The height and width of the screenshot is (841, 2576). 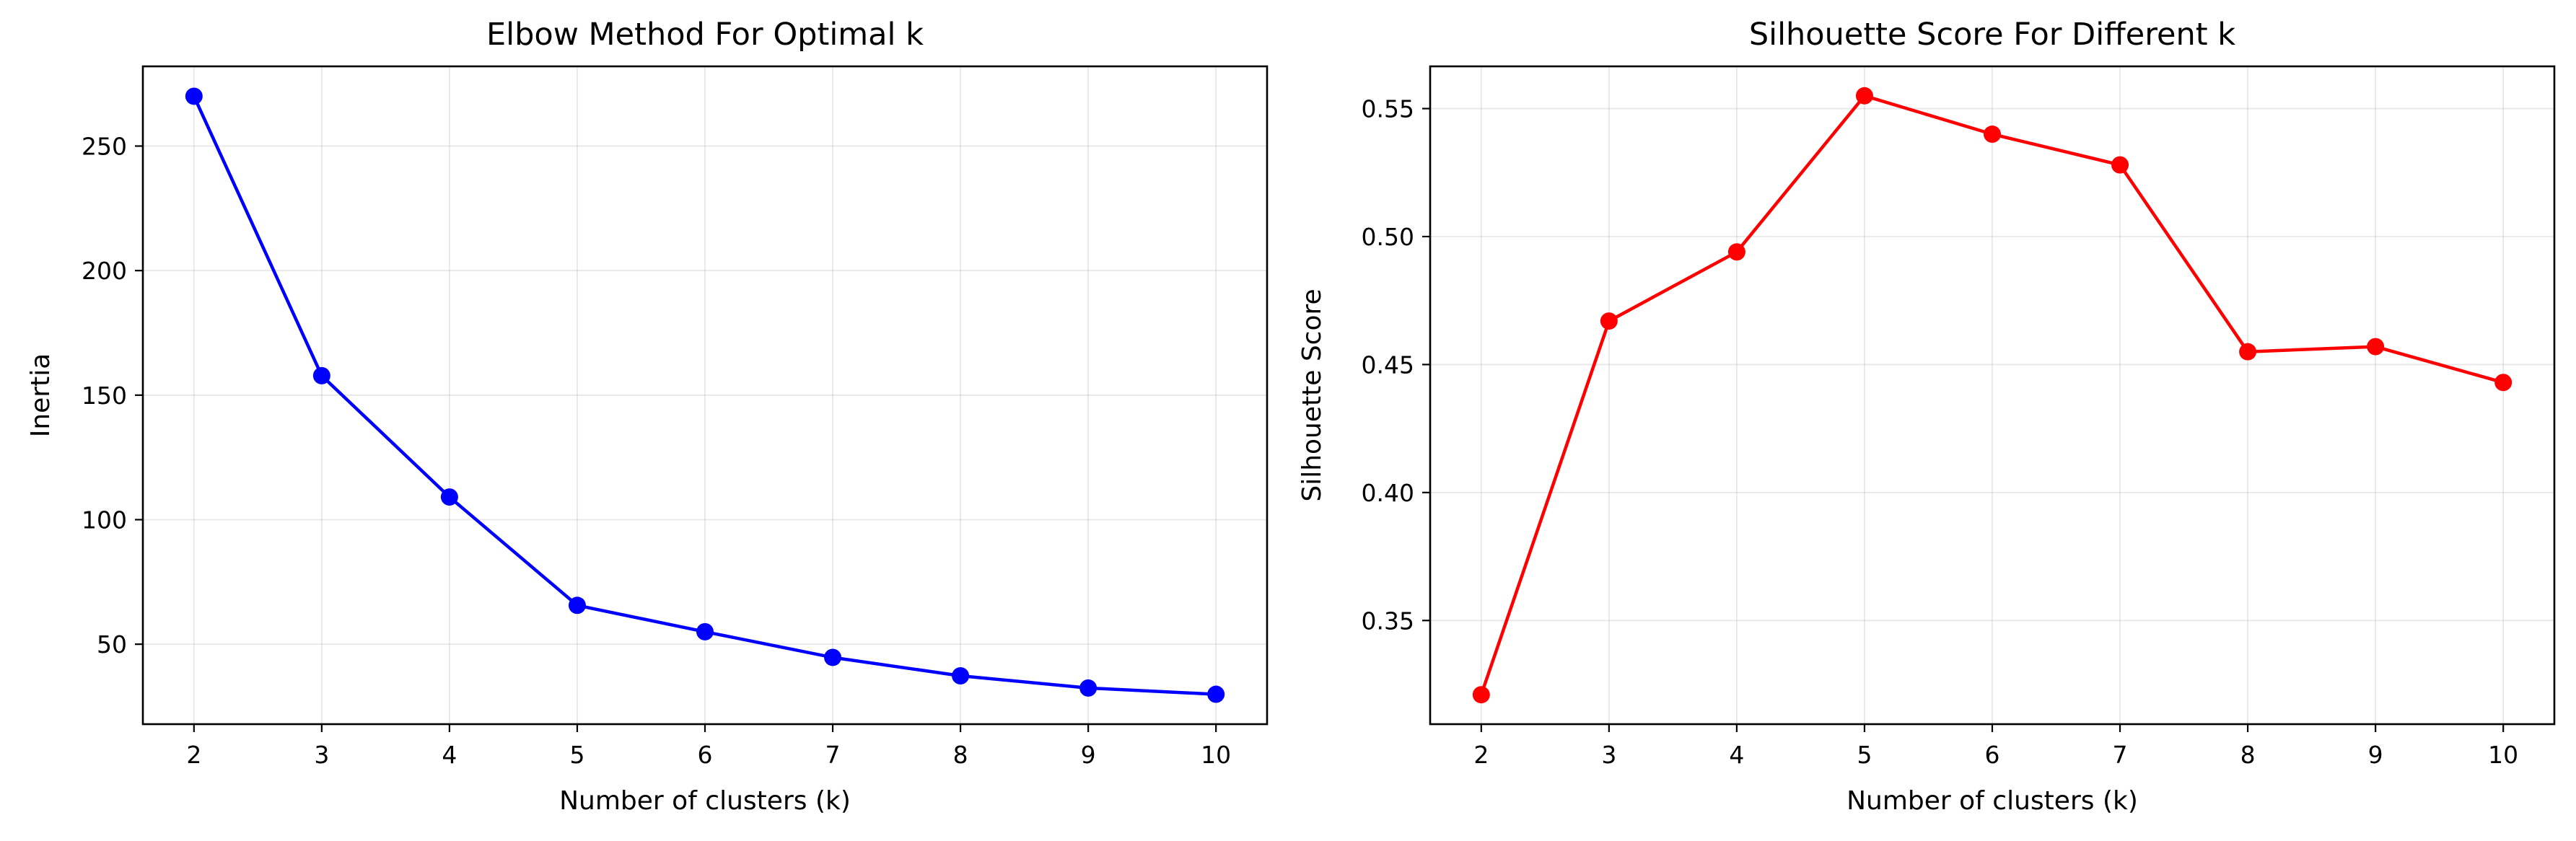 What do you see at coordinates (2120, 755) in the screenshot?
I see `silhouette-x-tick-label: 7` at bounding box center [2120, 755].